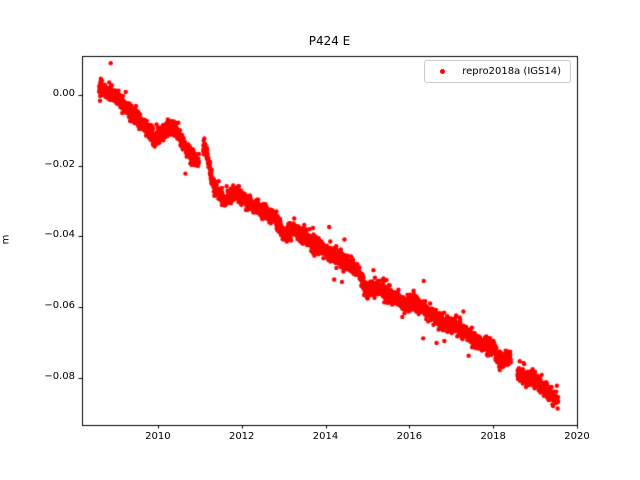 The height and width of the screenshot is (480, 640). I want to click on y-tick-label: −0.08, so click(59, 377).